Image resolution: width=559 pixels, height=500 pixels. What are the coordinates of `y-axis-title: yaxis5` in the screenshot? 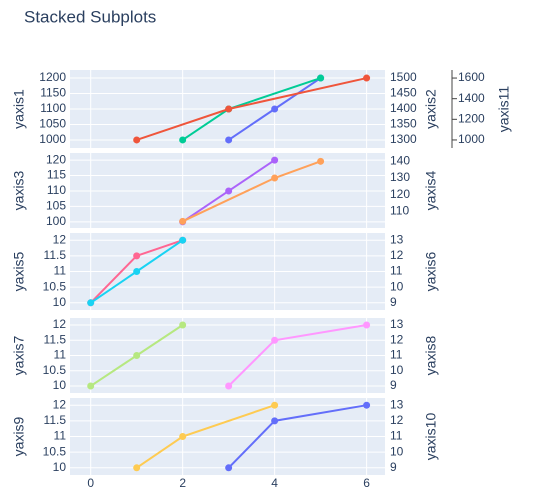 It's located at (19, 271).